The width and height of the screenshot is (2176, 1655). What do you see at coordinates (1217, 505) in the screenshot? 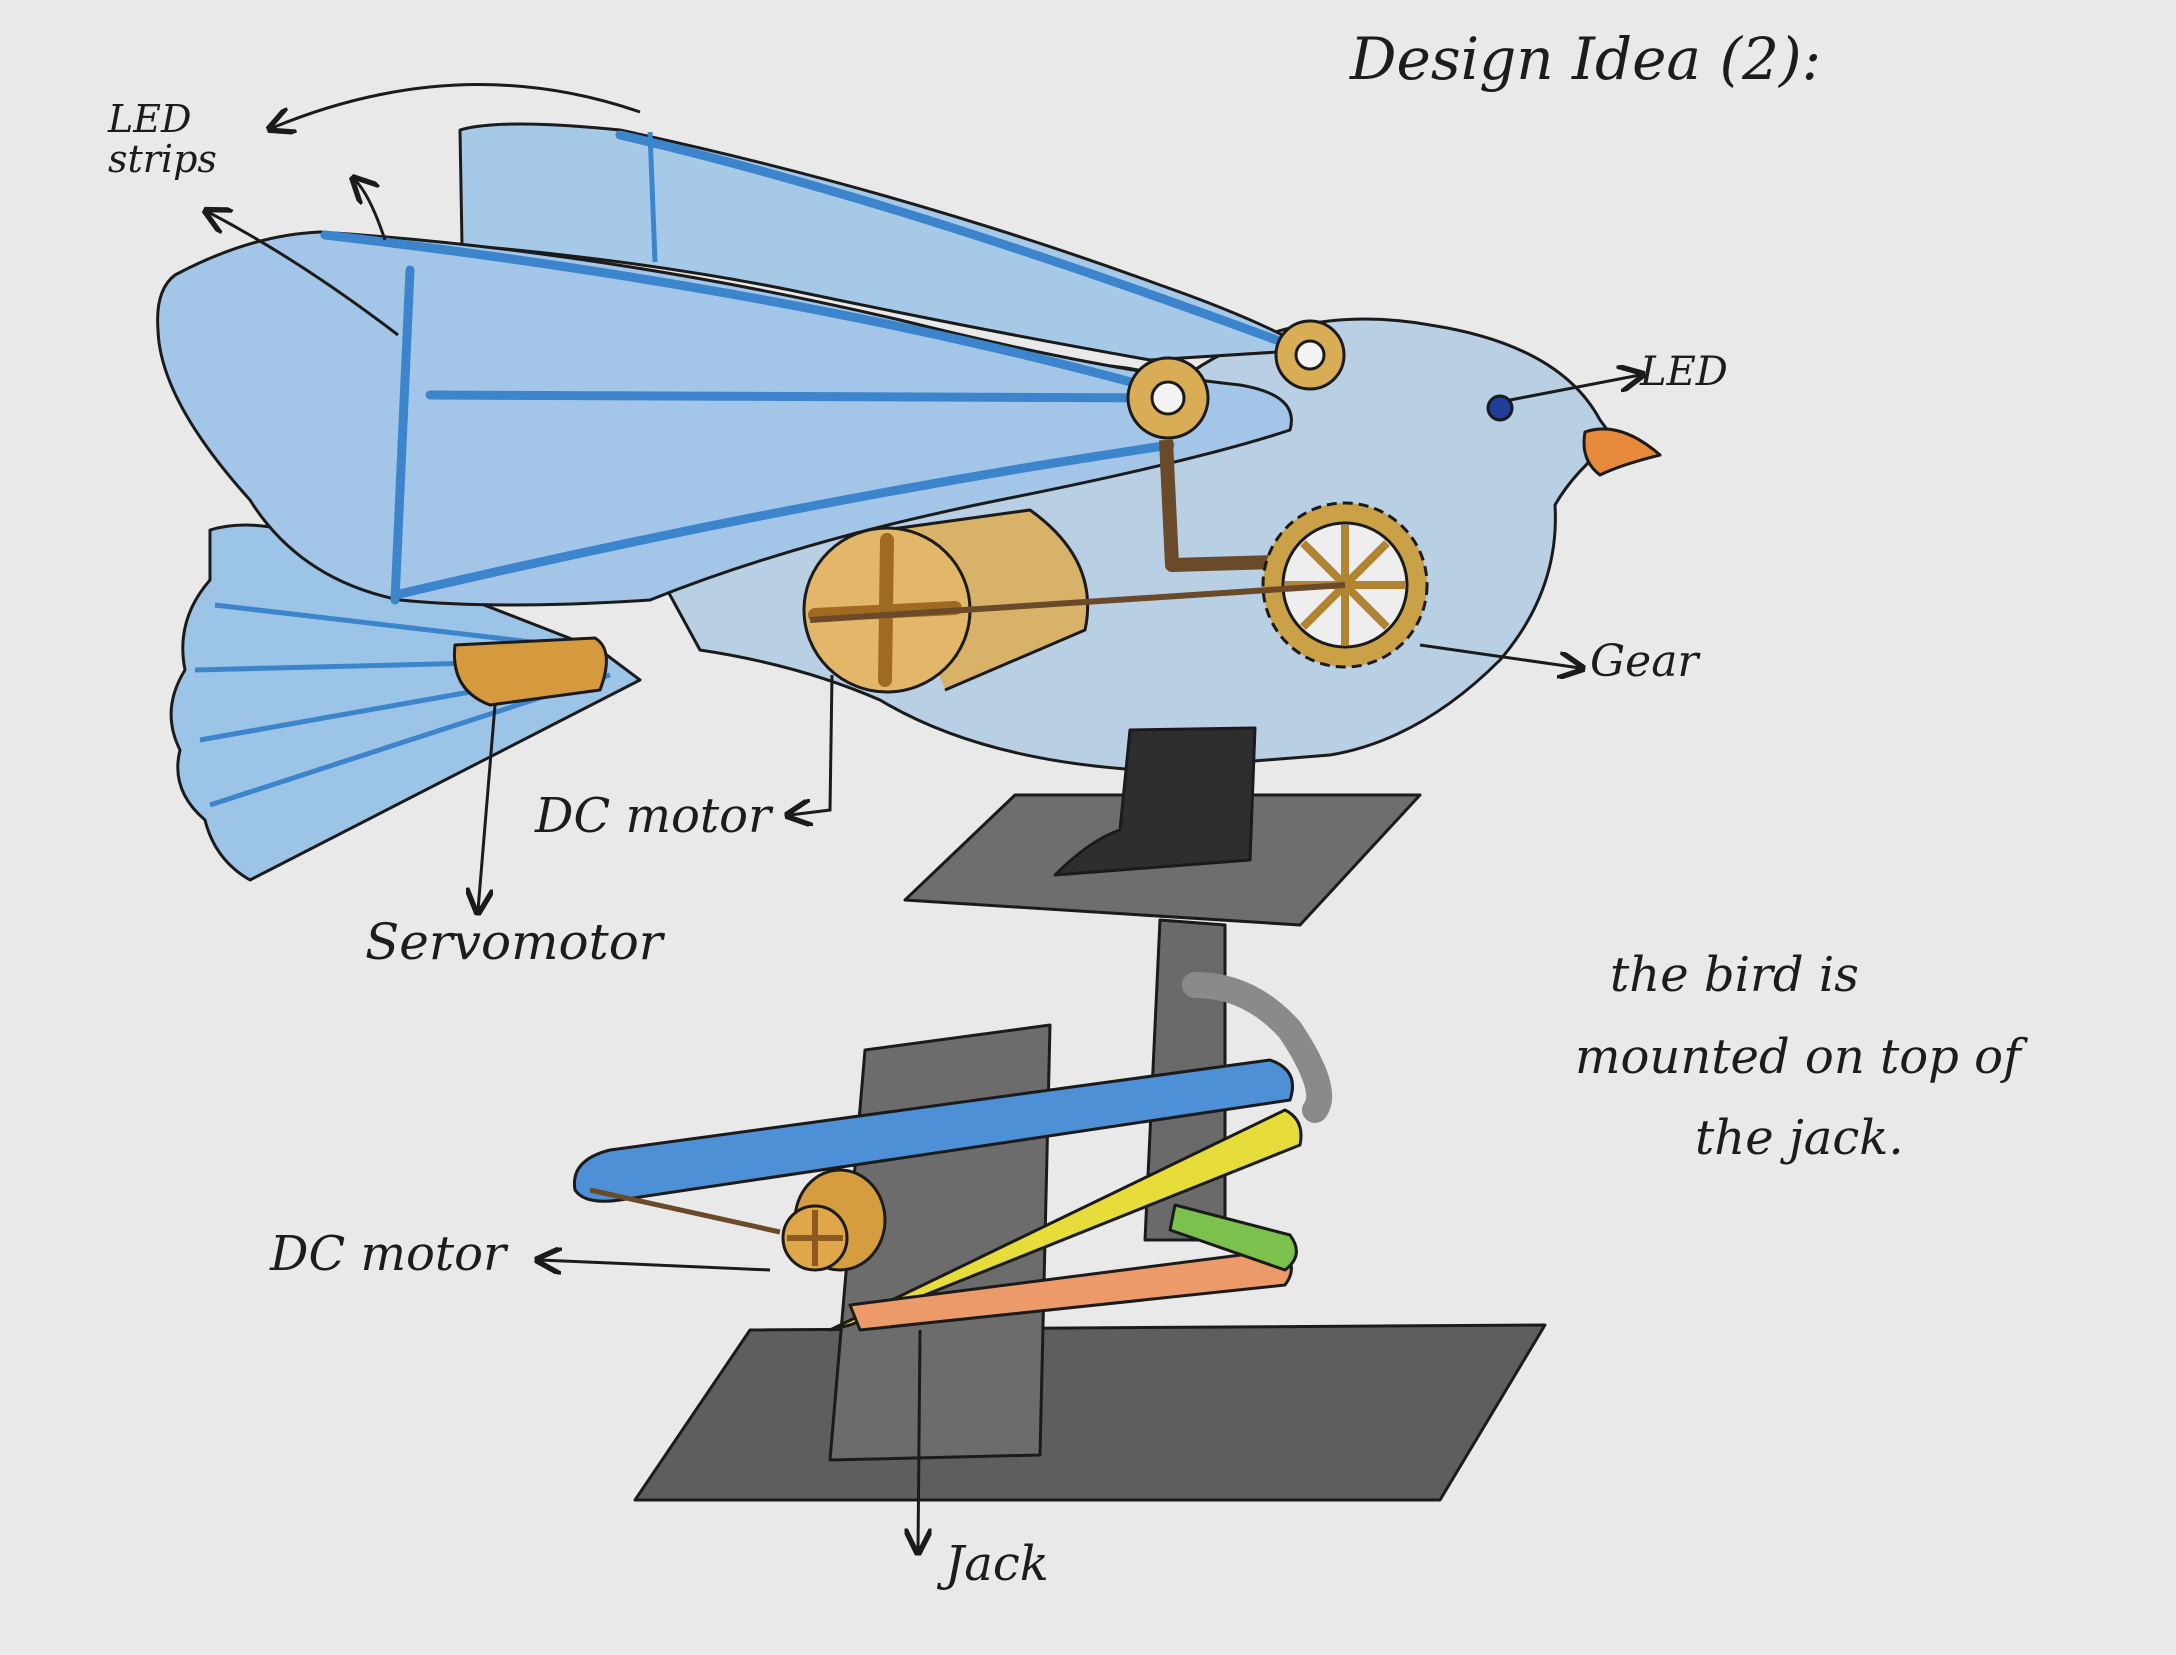
I see `crank-rod` at bounding box center [1217, 505].